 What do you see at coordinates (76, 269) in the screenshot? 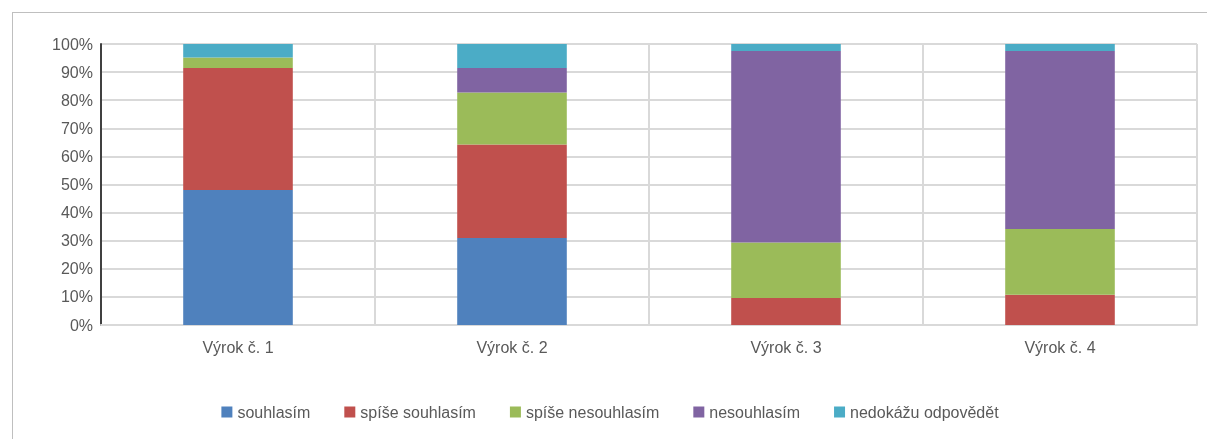
I see `y-tick-label: 20%` at bounding box center [76, 269].